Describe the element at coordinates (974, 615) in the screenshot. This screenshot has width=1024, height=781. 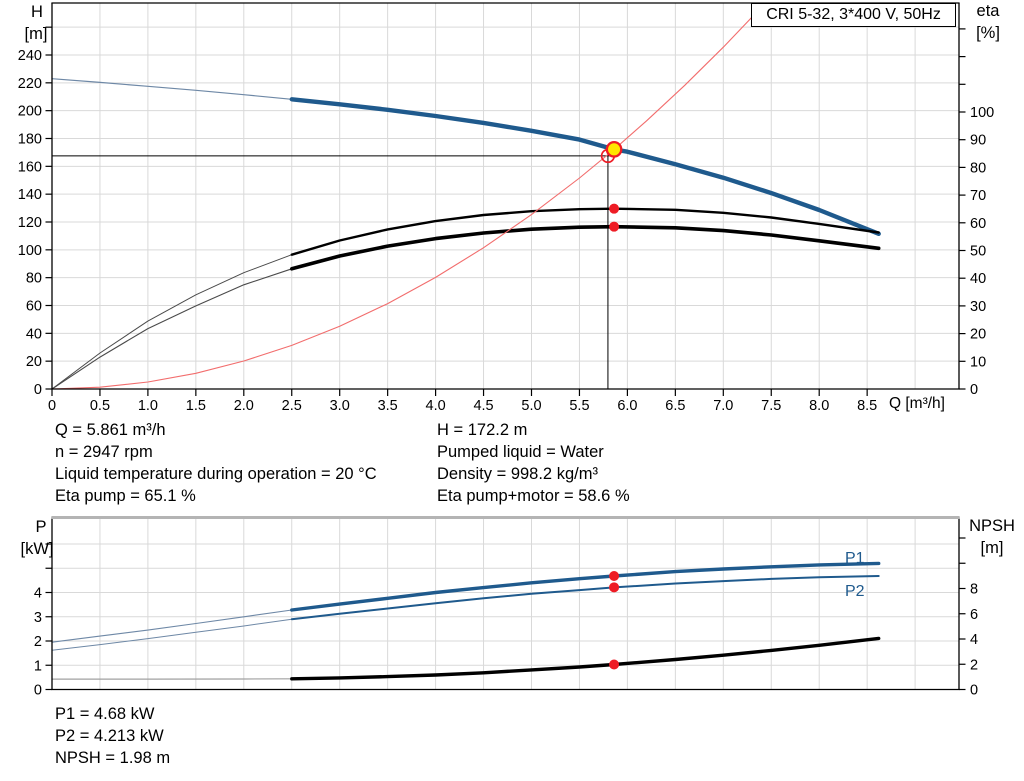
I see `tick-label: 6` at that location.